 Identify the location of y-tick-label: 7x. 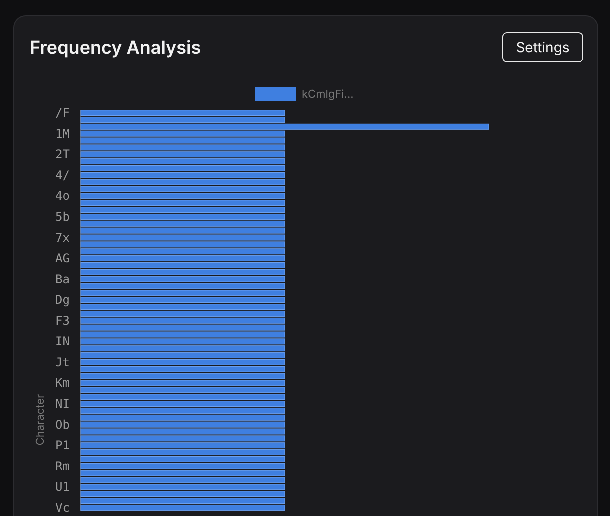
(63, 237).